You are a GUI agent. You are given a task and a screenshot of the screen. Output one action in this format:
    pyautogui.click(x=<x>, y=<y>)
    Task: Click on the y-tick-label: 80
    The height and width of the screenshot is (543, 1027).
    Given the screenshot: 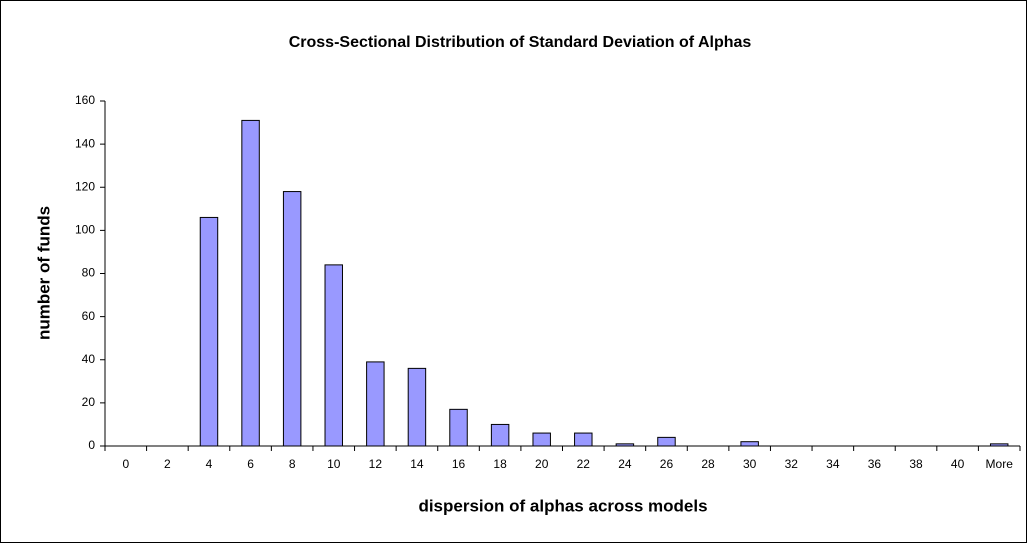 What is the action you would take?
    pyautogui.click(x=89, y=273)
    